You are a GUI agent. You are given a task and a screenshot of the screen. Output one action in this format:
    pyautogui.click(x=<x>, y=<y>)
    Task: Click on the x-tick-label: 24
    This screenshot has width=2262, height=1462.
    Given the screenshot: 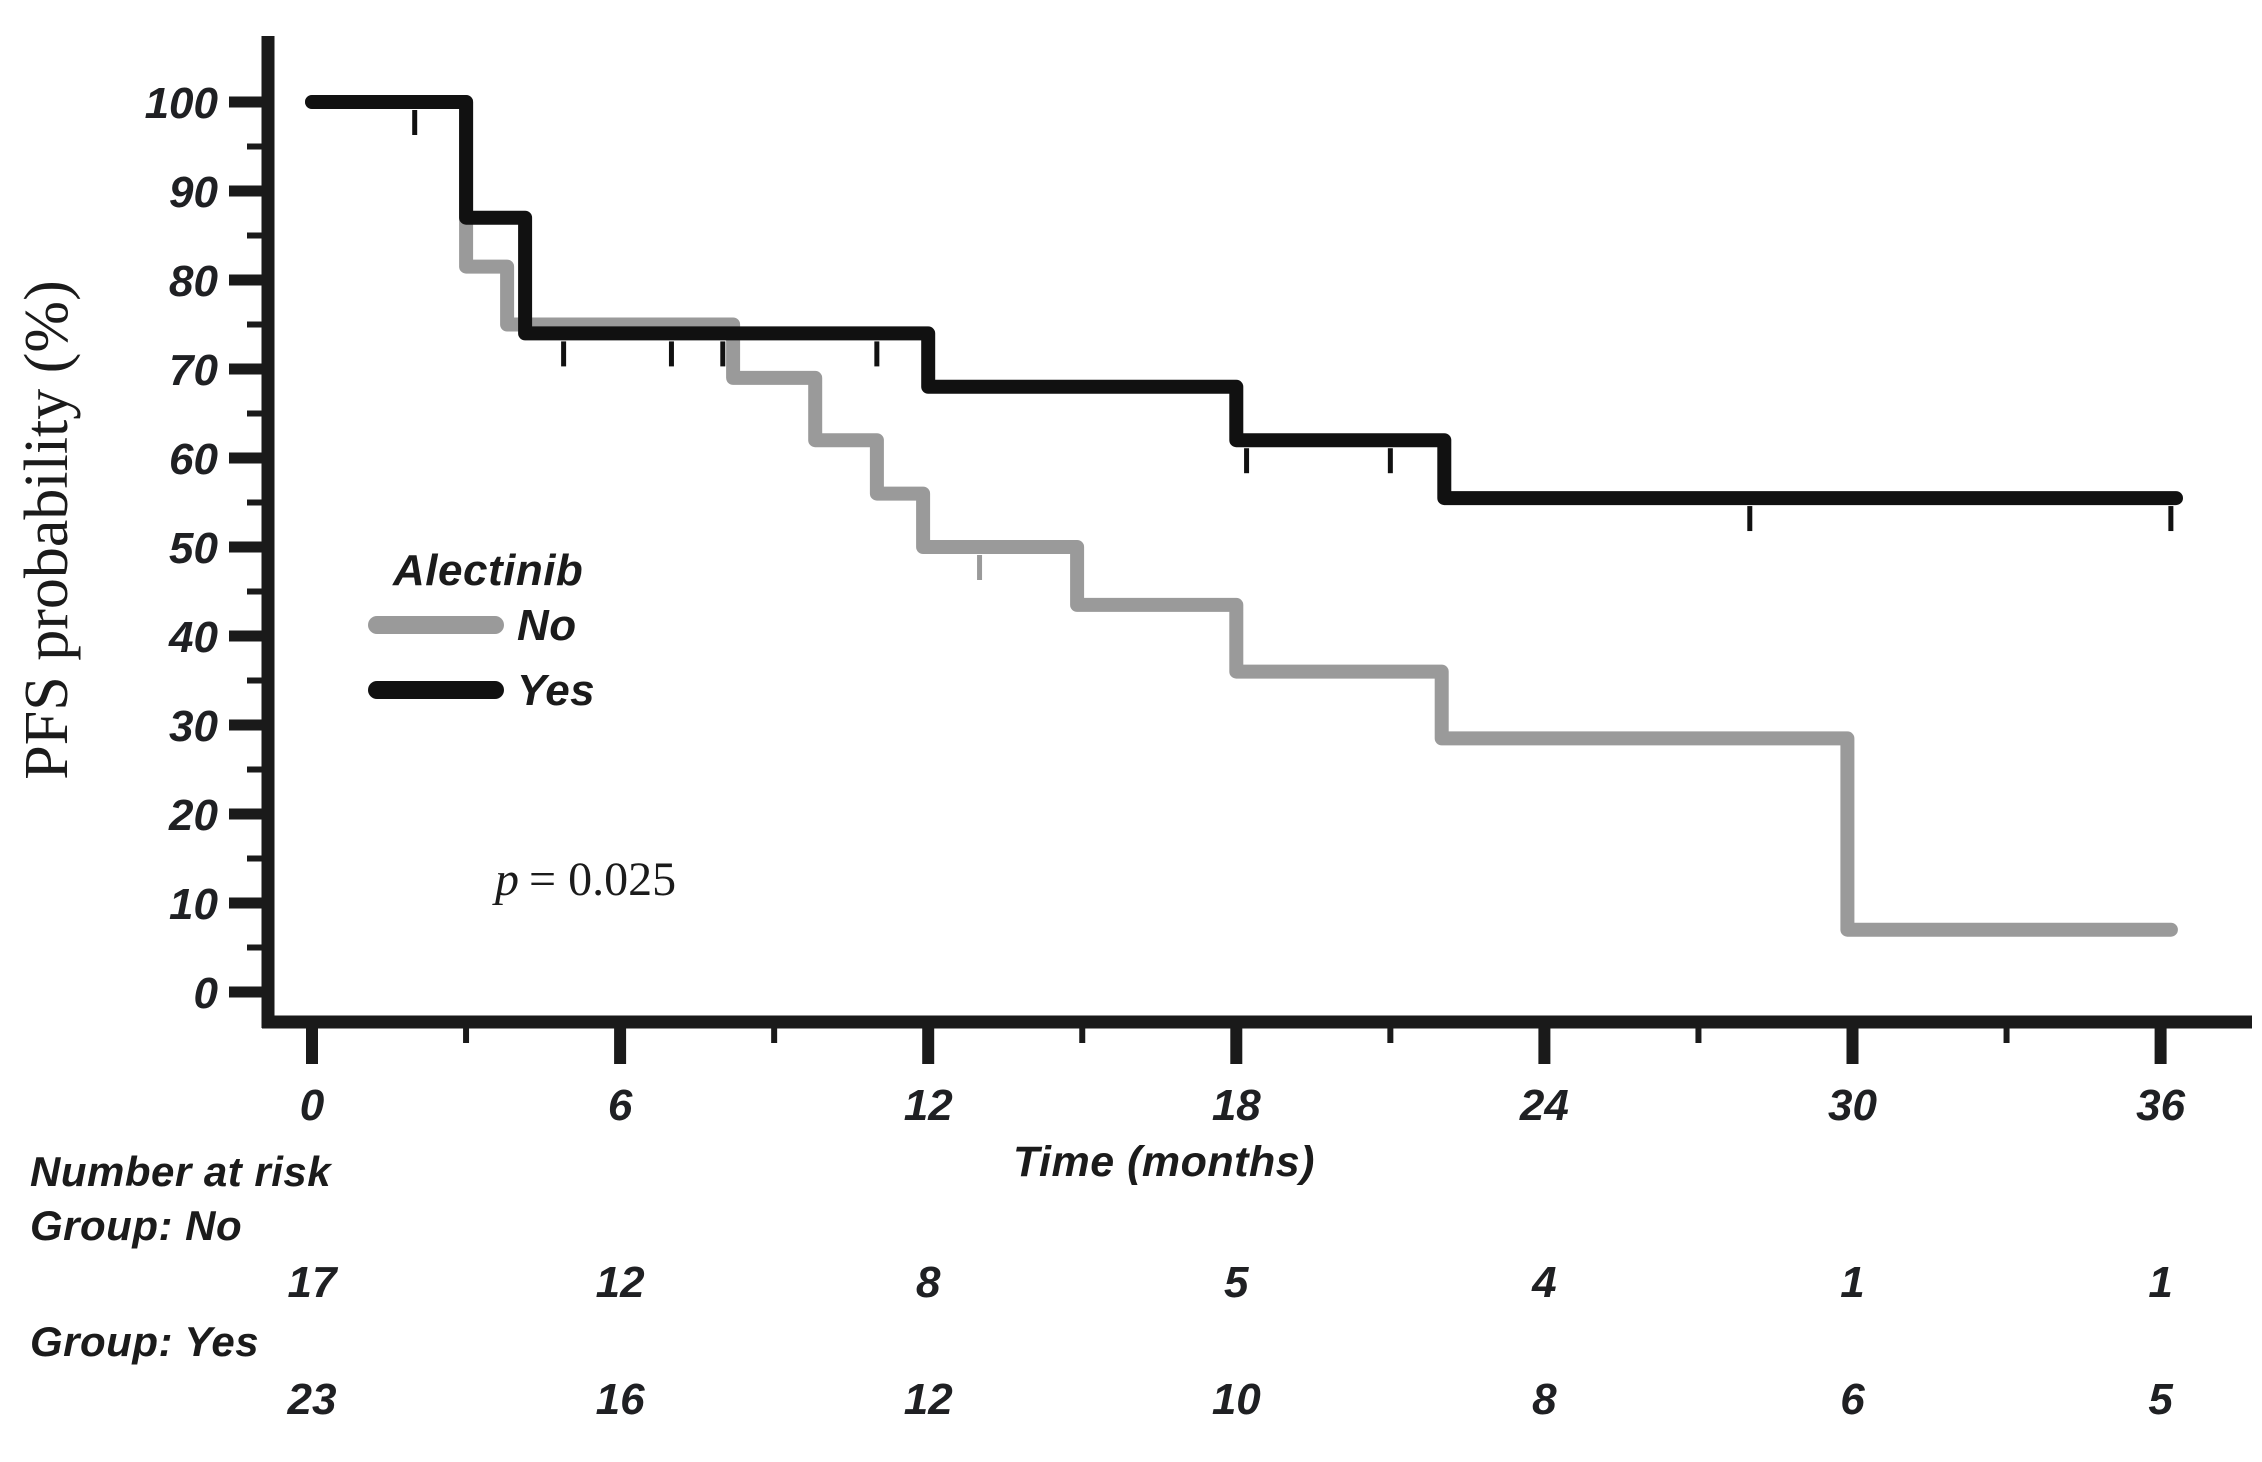 What is the action you would take?
    pyautogui.click(x=1544, y=1105)
    